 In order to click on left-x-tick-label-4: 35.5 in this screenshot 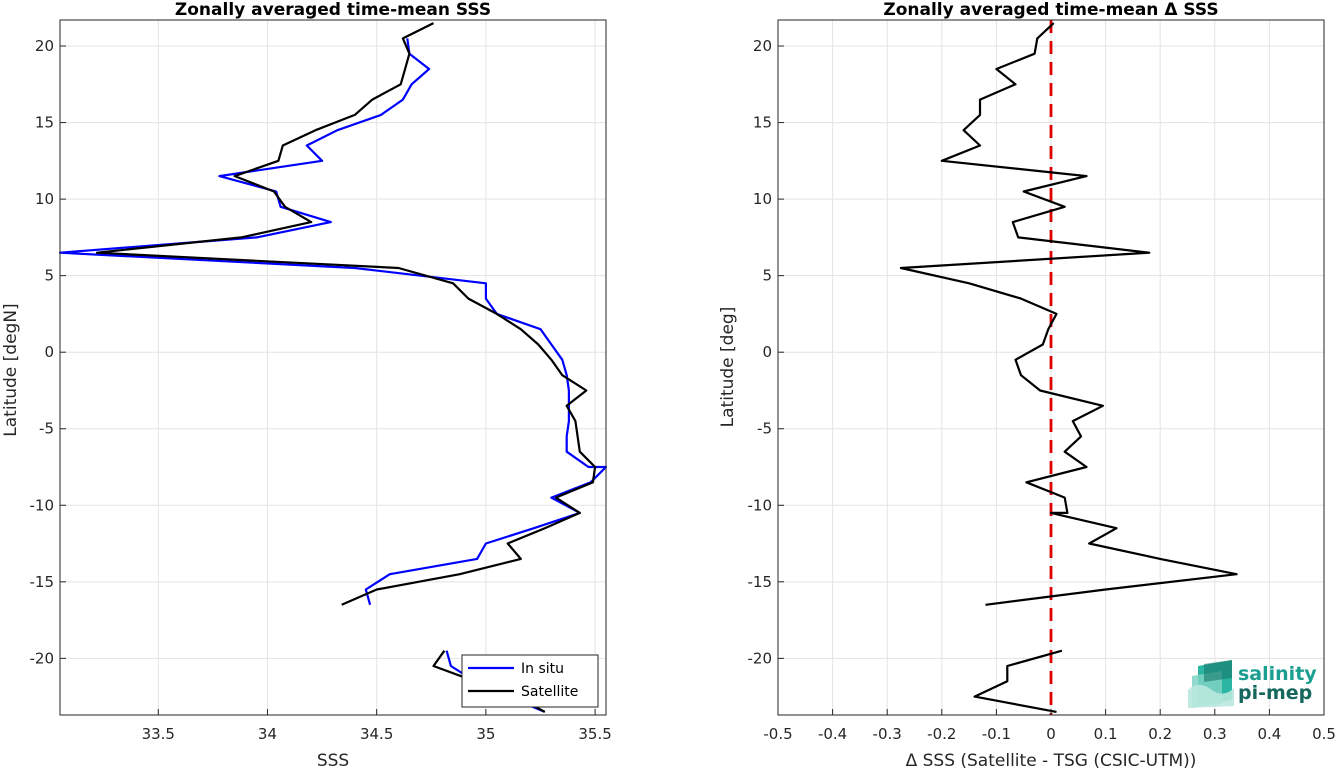, I will do `click(594, 734)`.